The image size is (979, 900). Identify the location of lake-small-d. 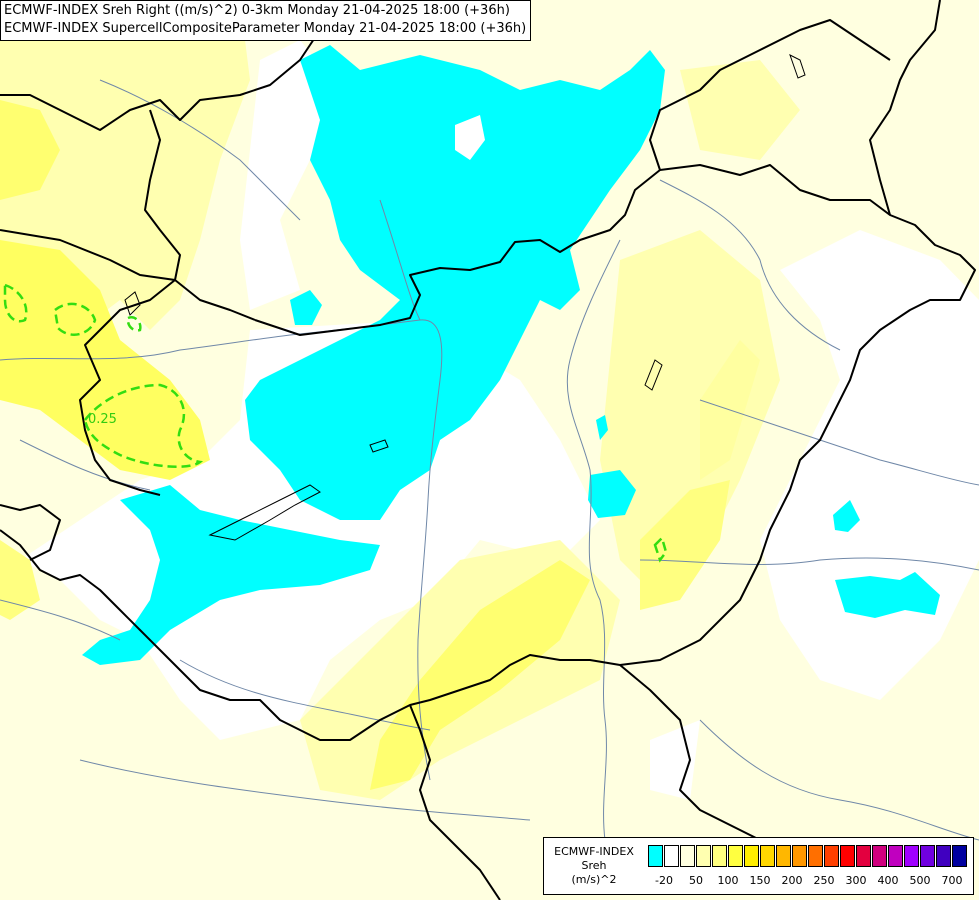
(132, 303).